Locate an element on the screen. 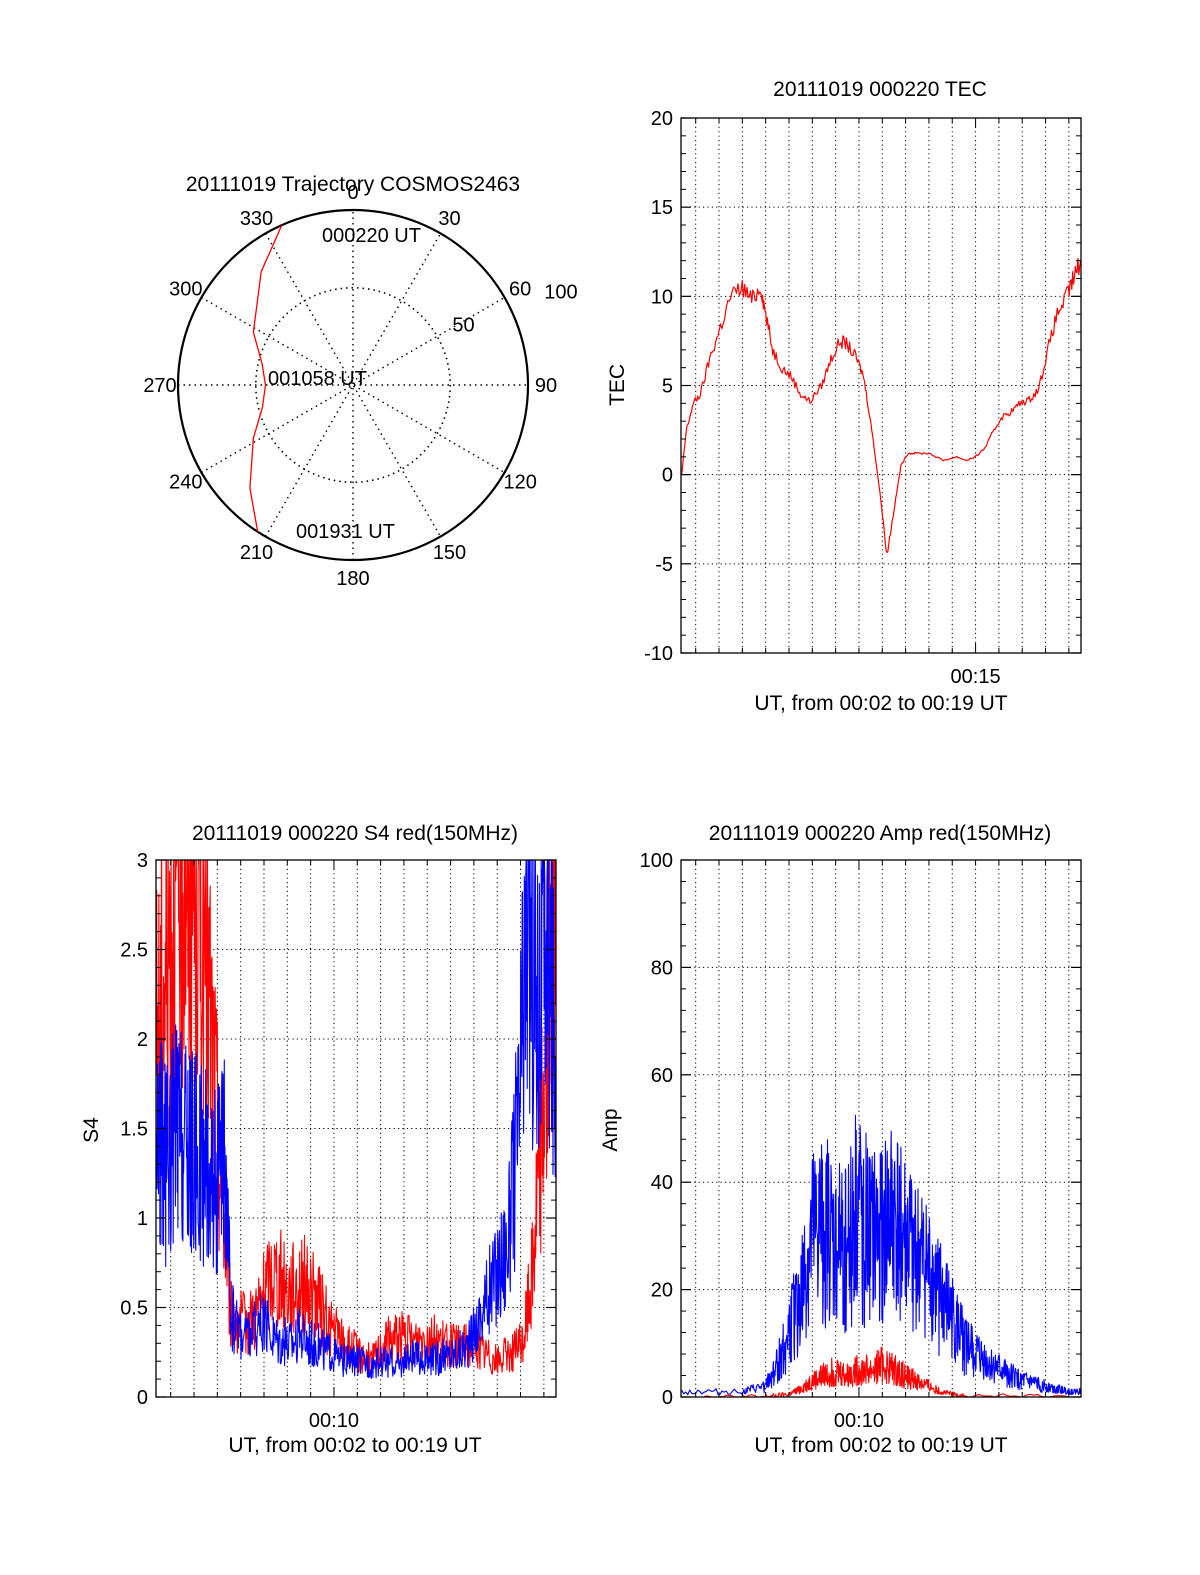 This screenshot has height=1575, width=1200. amp-y-tick-label: 0 is located at coordinates (667, 1398).